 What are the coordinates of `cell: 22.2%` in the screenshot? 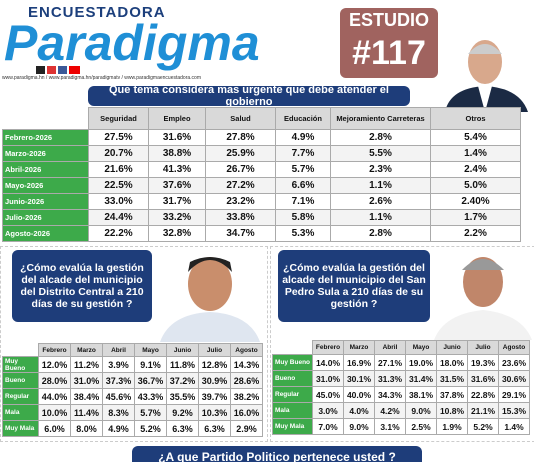 It's located at (118, 233).